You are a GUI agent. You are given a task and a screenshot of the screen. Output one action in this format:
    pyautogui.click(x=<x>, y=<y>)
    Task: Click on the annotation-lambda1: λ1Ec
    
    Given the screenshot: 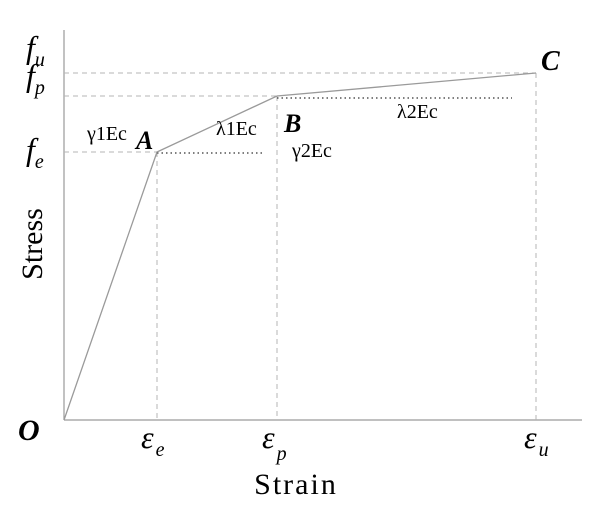 What is the action you would take?
    pyautogui.click(x=236, y=129)
    